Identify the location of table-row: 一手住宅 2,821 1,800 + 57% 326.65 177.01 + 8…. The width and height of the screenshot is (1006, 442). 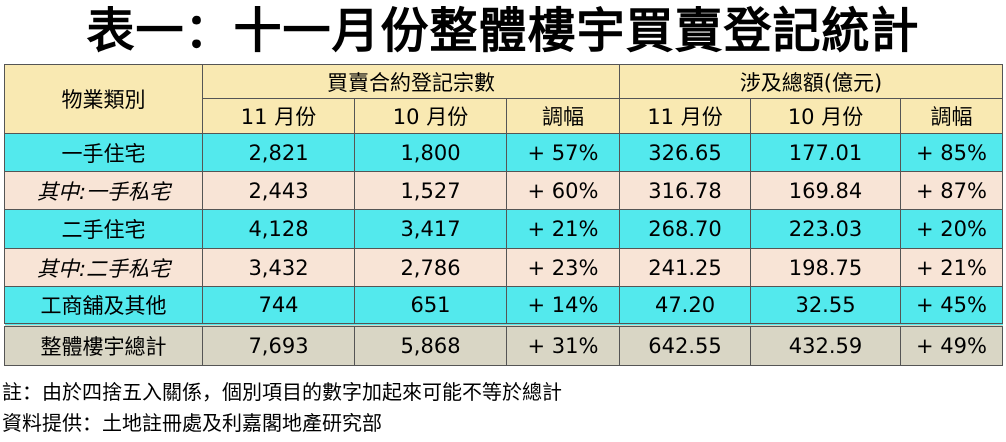
(504, 152).